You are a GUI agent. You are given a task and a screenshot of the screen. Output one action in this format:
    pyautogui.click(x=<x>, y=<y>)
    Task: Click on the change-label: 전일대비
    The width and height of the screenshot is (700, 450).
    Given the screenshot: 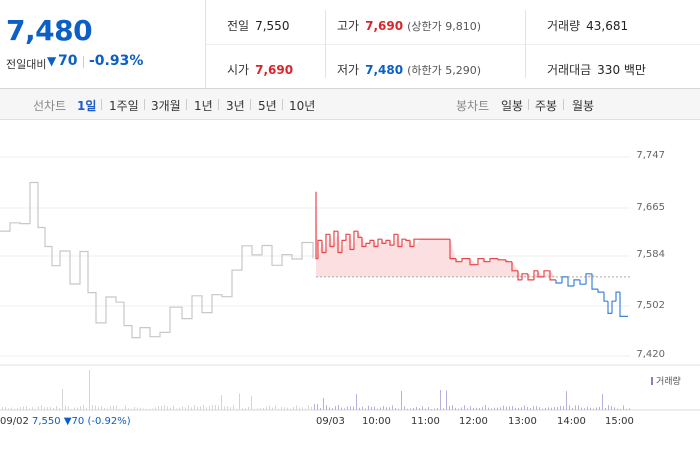 What is the action you would take?
    pyautogui.click(x=26, y=64)
    